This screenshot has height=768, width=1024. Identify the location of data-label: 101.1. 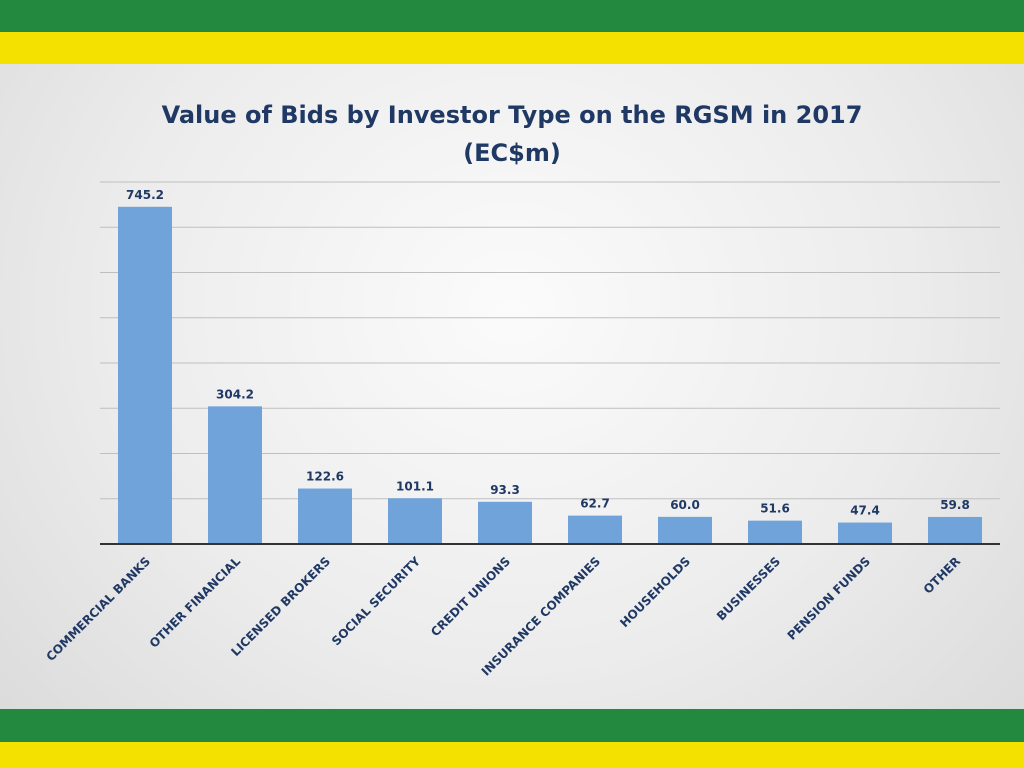
(415, 486).